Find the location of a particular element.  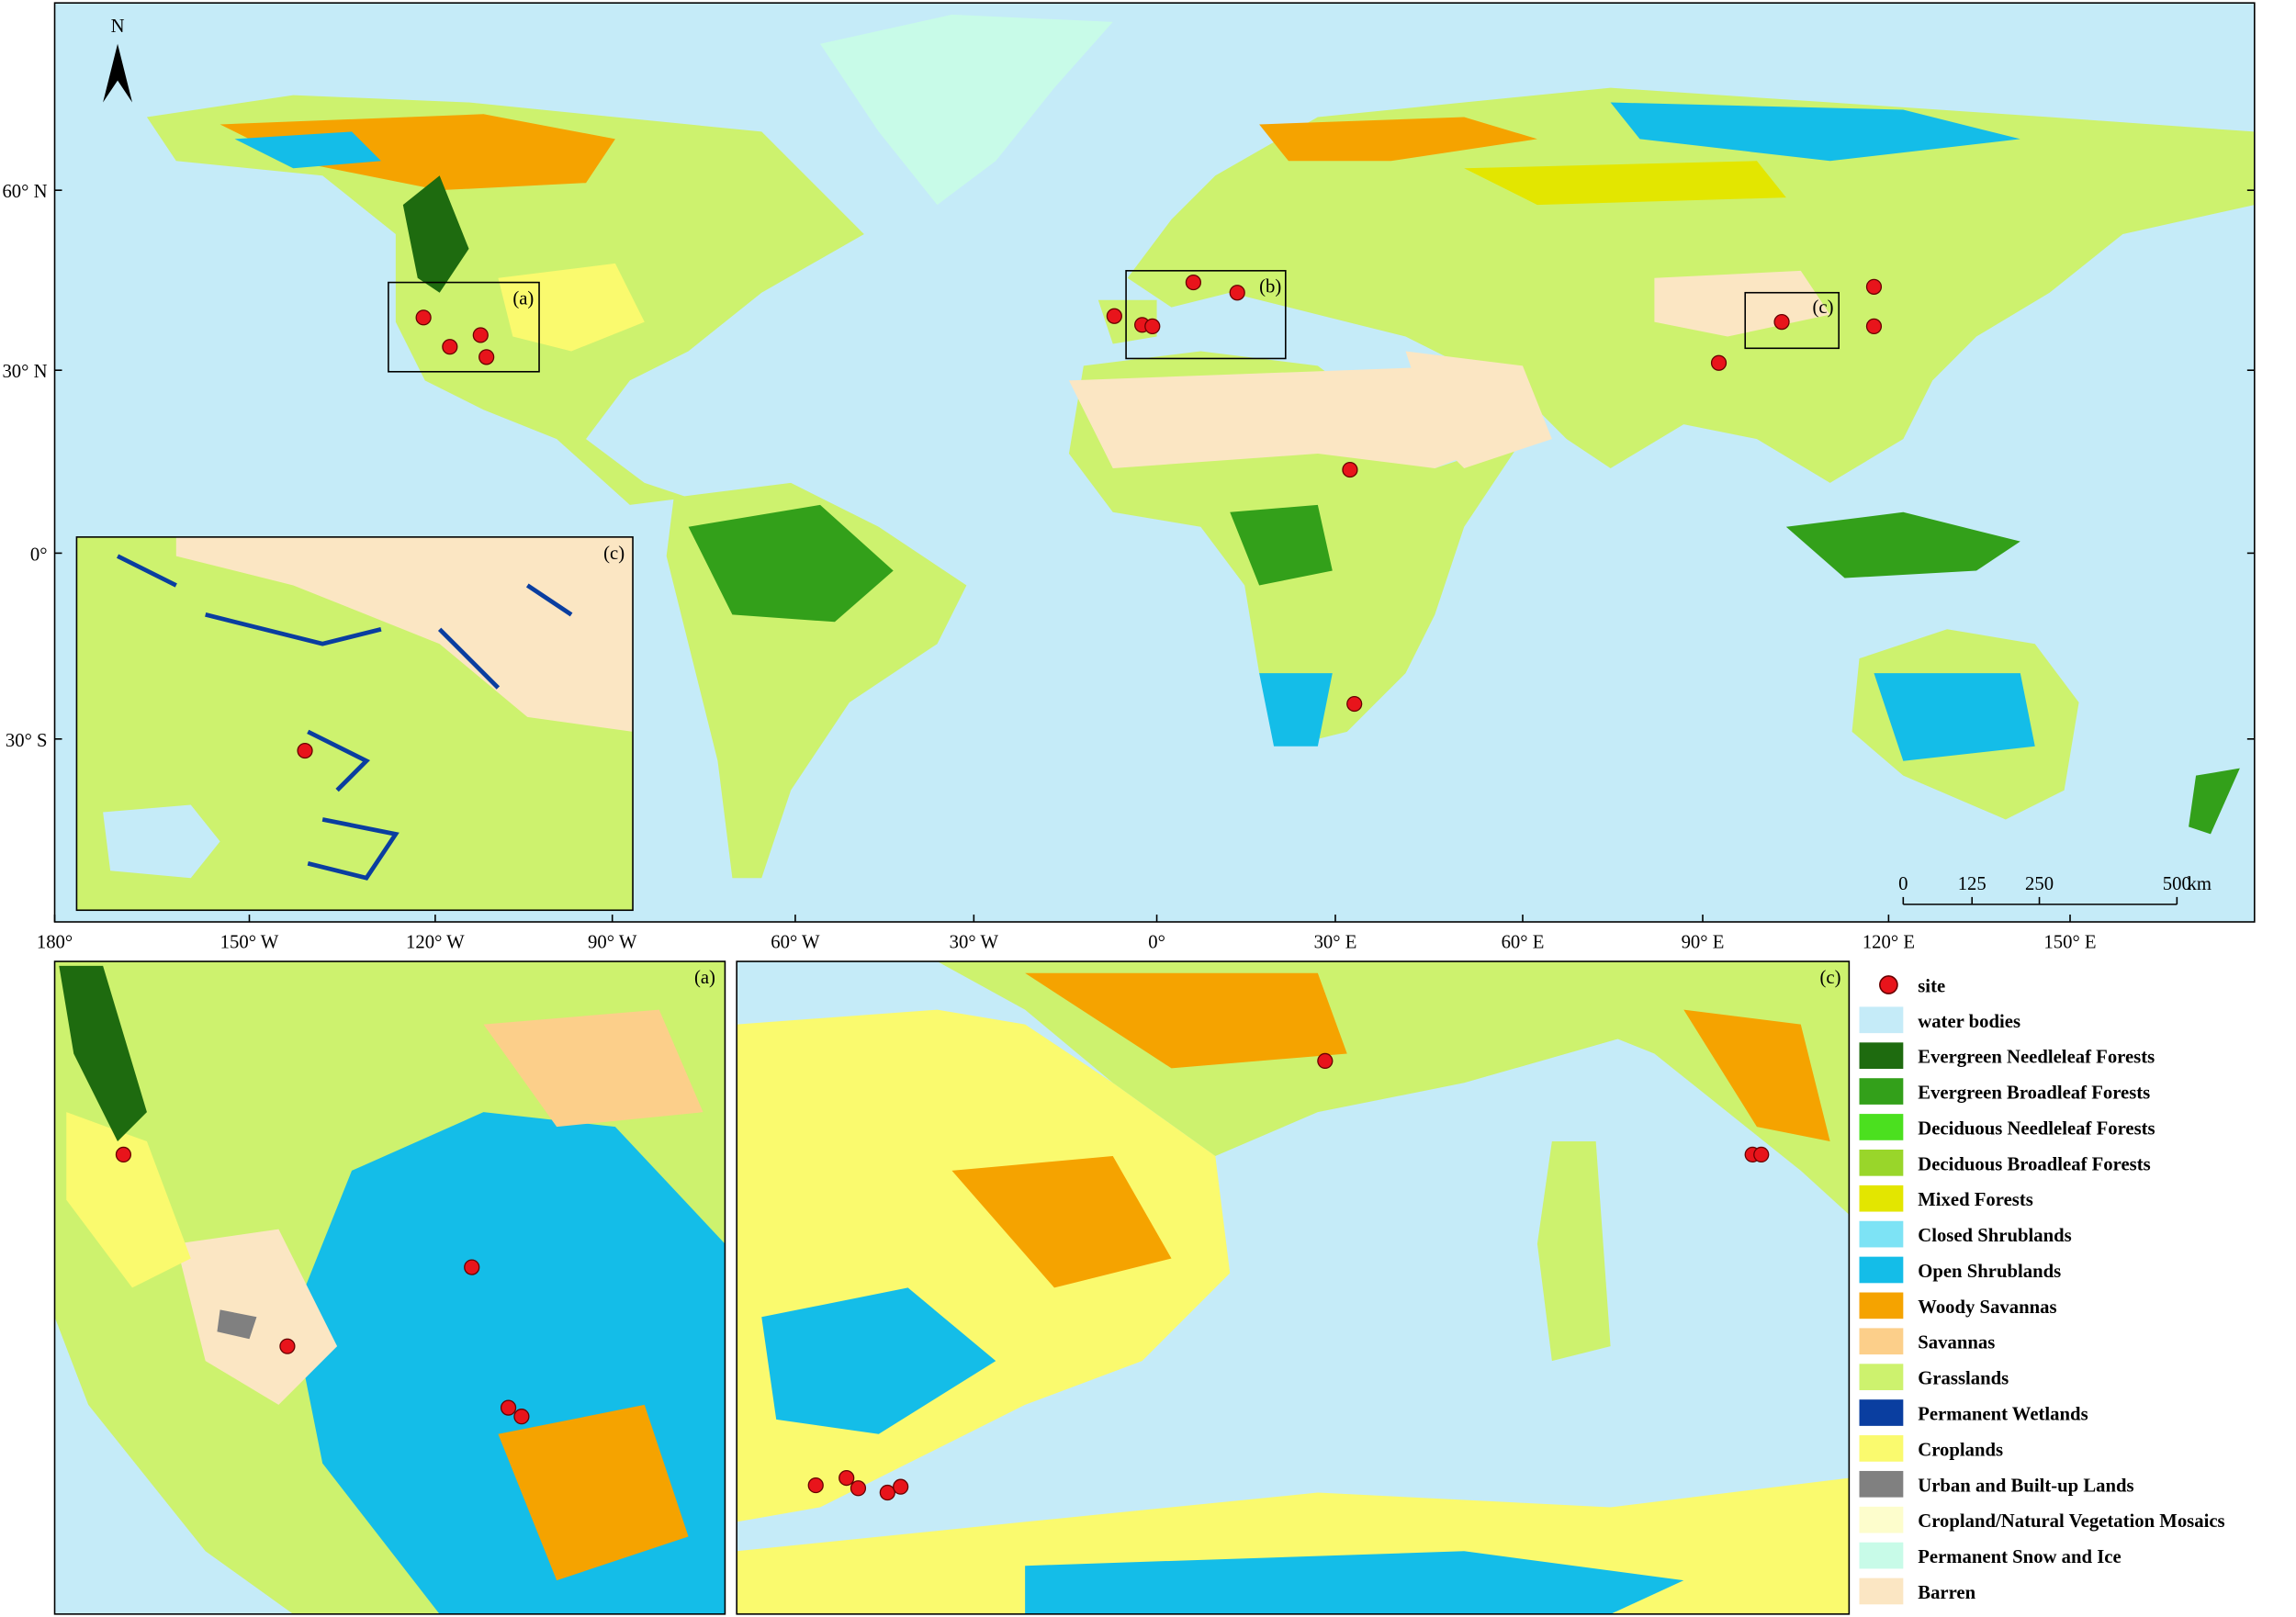

panel-frame is located at coordinates (389, 1288).